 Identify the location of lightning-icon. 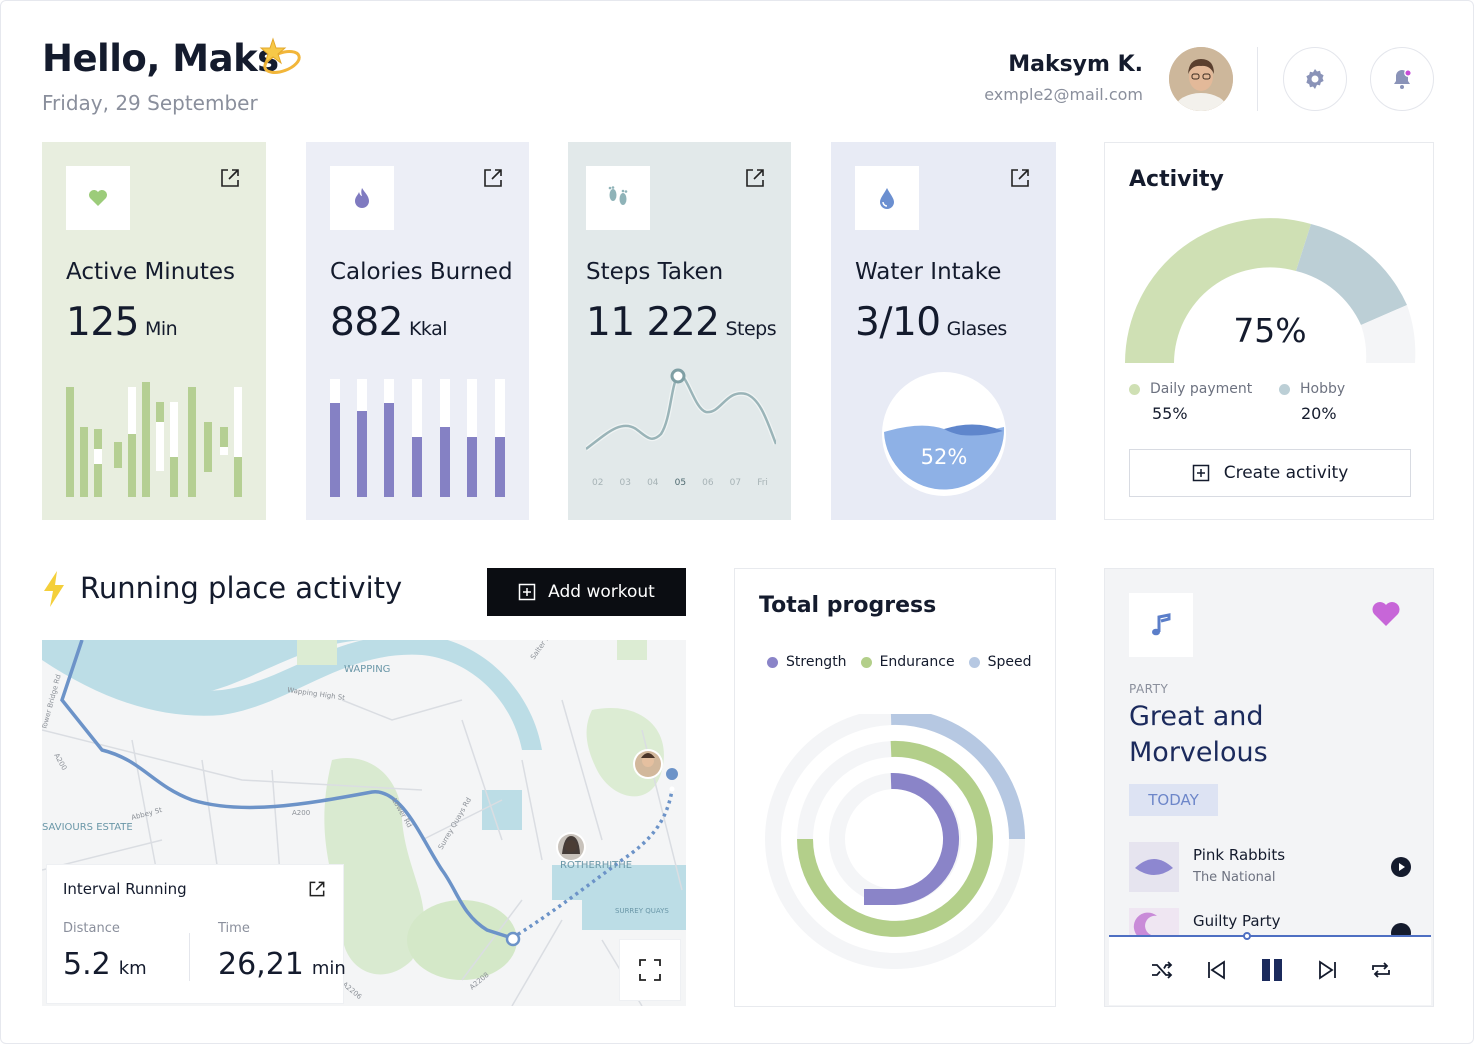
(54, 589).